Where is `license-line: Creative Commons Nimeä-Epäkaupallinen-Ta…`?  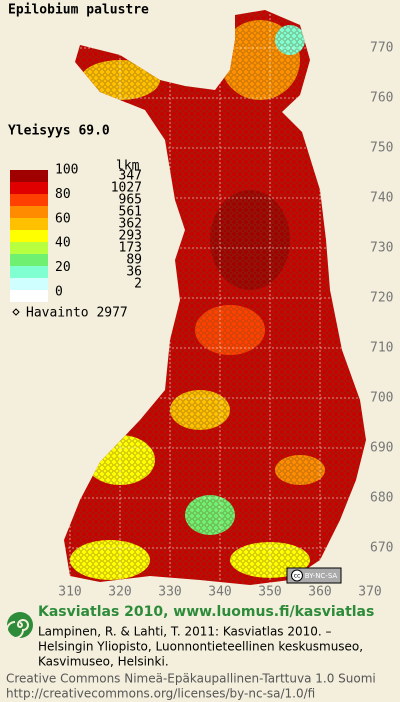
license-line: Creative Commons Nimeä-Epäkaupallinen-Ta… is located at coordinates (191, 679).